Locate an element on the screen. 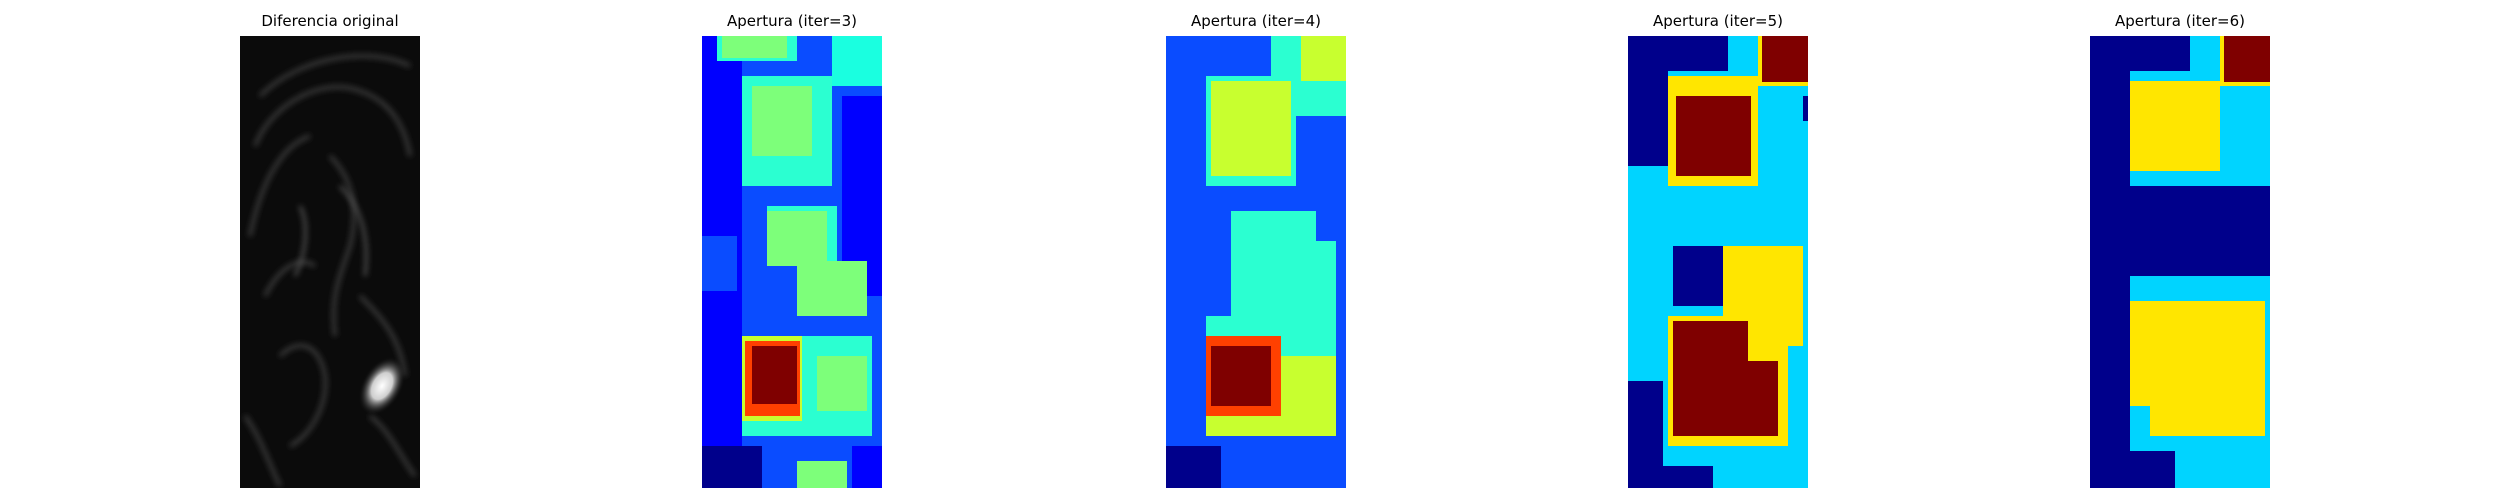 This screenshot has width=2500, height=500. panel-title: Apertura (iter=5) is located at coordinates (1718, 21).